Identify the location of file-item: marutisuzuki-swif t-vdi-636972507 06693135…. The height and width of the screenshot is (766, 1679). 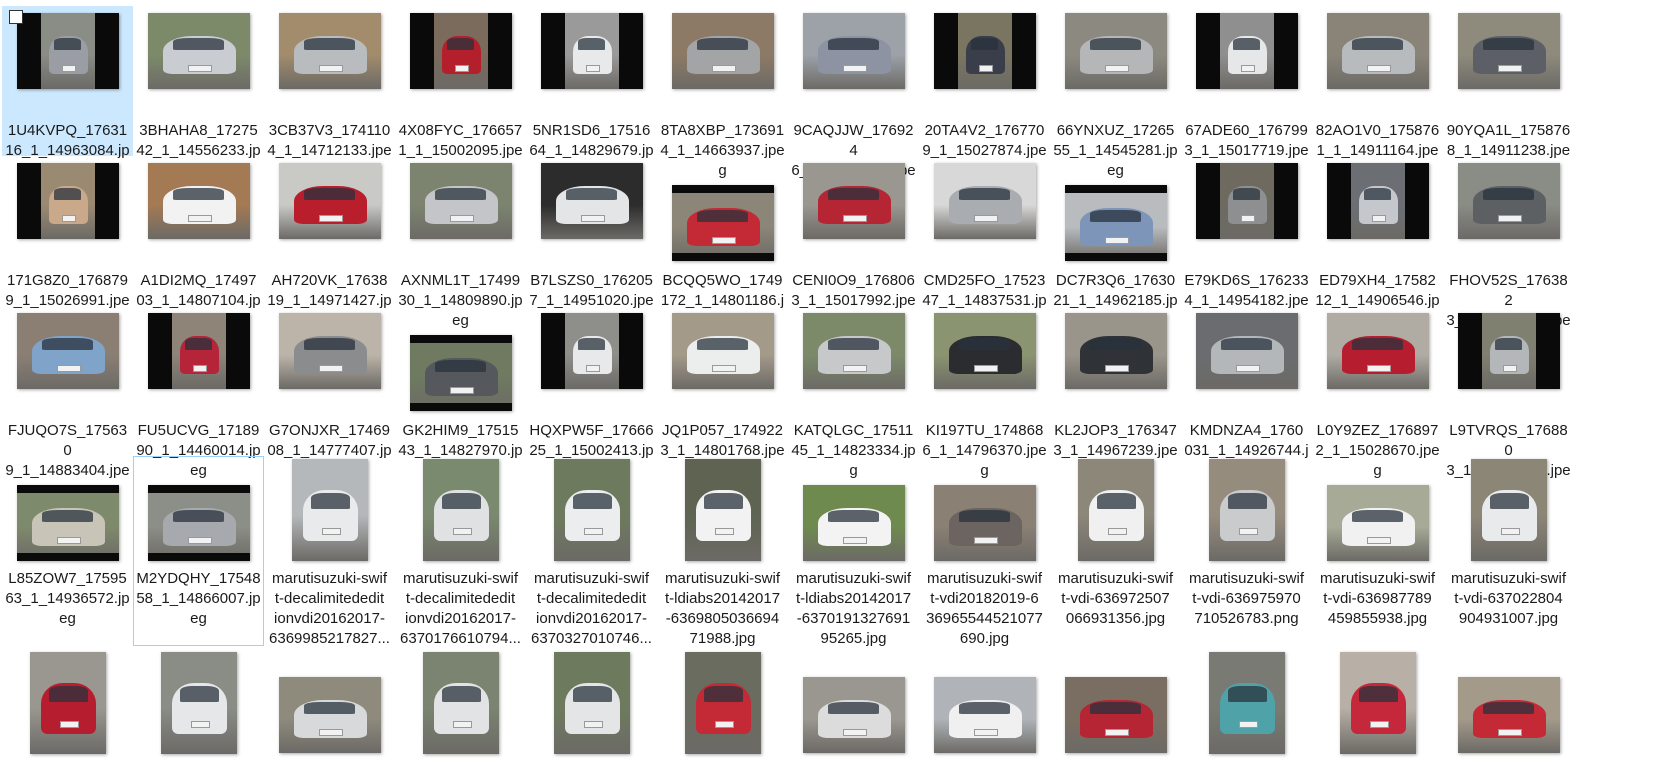
(1115, 551).